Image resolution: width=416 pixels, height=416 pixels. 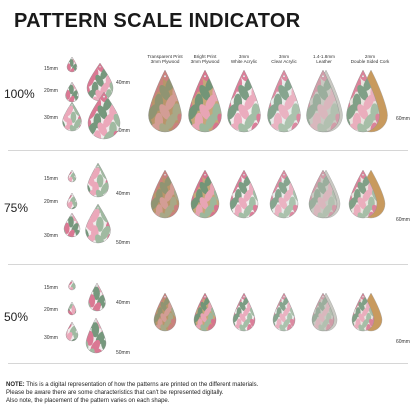 What do you see at coordinates (15, 385) in the screenshot?
I see `note-prefix: NOTE:` at bounding box center [15, 385].